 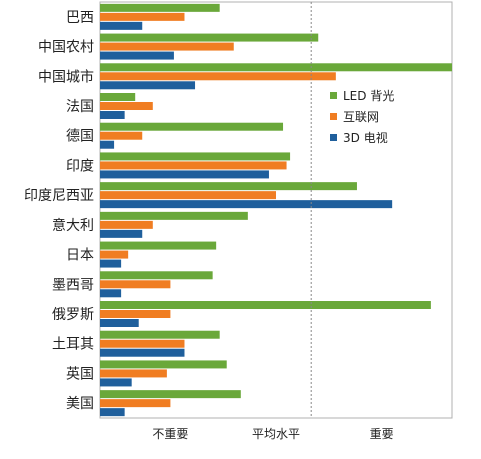 What do you see at coordinates (66, 76) in the screenshot?
I see `category-label: 中国城市` at bounding box center [66, 76].